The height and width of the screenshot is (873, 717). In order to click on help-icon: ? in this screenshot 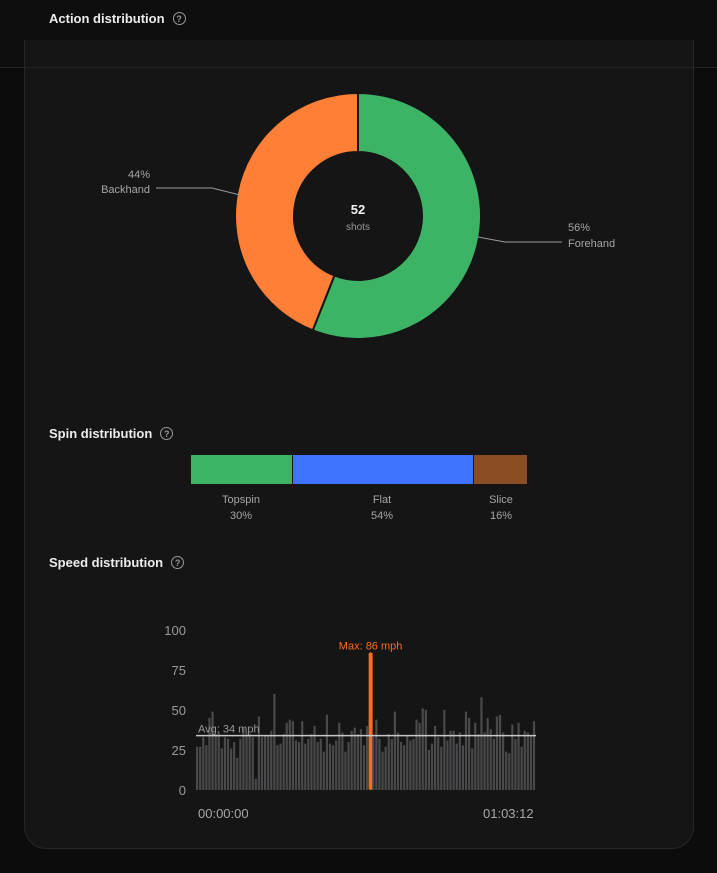, I will do `click(167, 433)`.